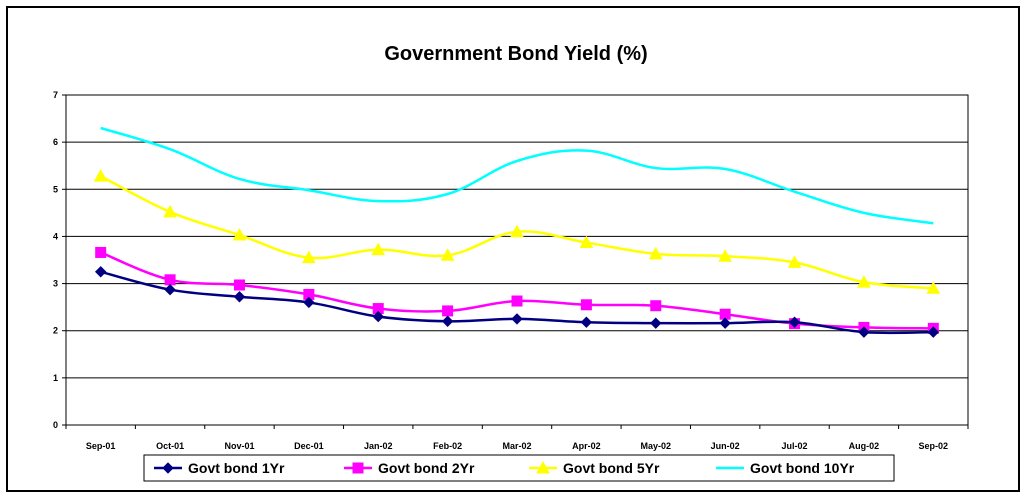 This screenshot has width=1028, height=495. Describe the element at coordinates (236, 468) in the screenshot. I see `legend-label: Govt bond 1Yr` at that location.